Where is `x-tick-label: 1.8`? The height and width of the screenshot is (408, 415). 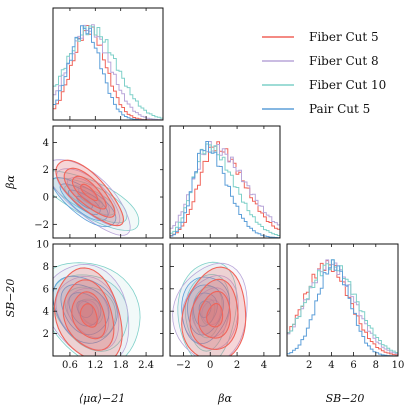 x-tick-label: 1.8 is located at coordinates (121, 365).